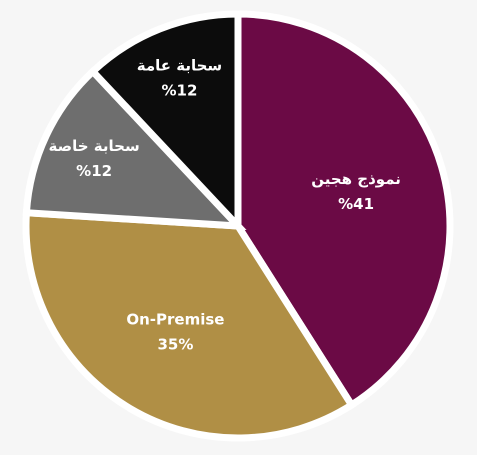  Describe the element at coordinates (356, 179) in the screenshot. I see `slice-label: نموذج هجين` at that location.